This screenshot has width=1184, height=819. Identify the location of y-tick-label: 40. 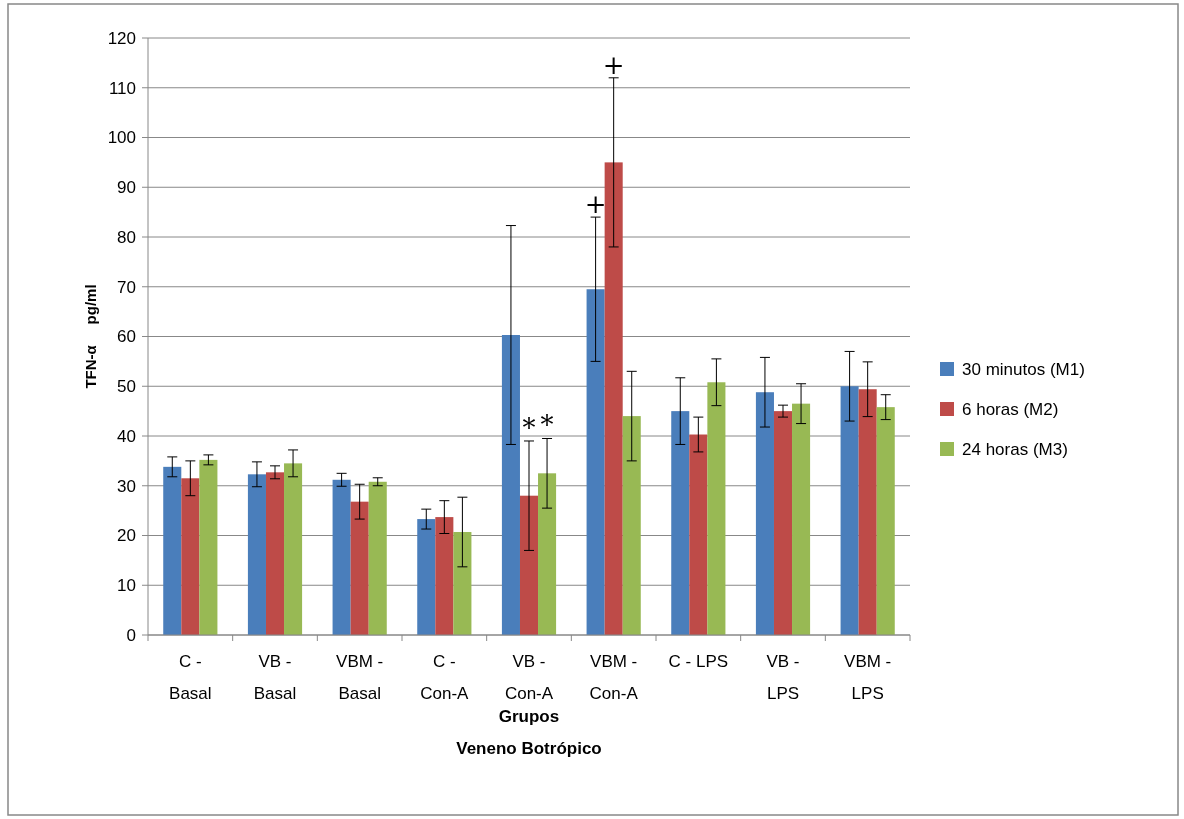
(126, 436).